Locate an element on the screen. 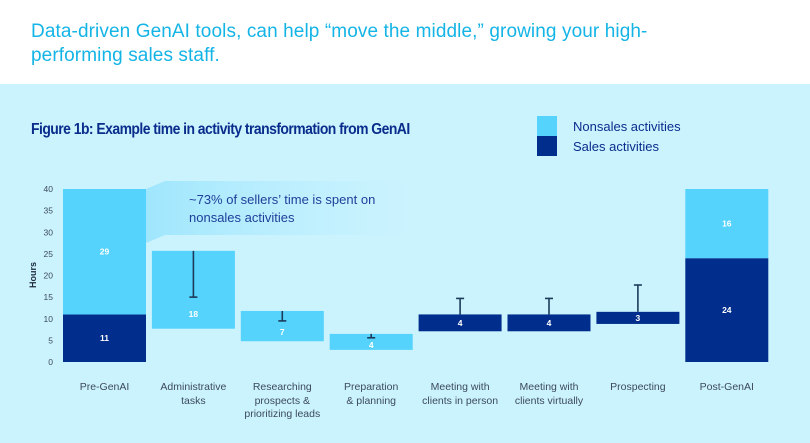  x-tick-label-preparation-planning: Preparation & planning is located at coordinates (371, 394).